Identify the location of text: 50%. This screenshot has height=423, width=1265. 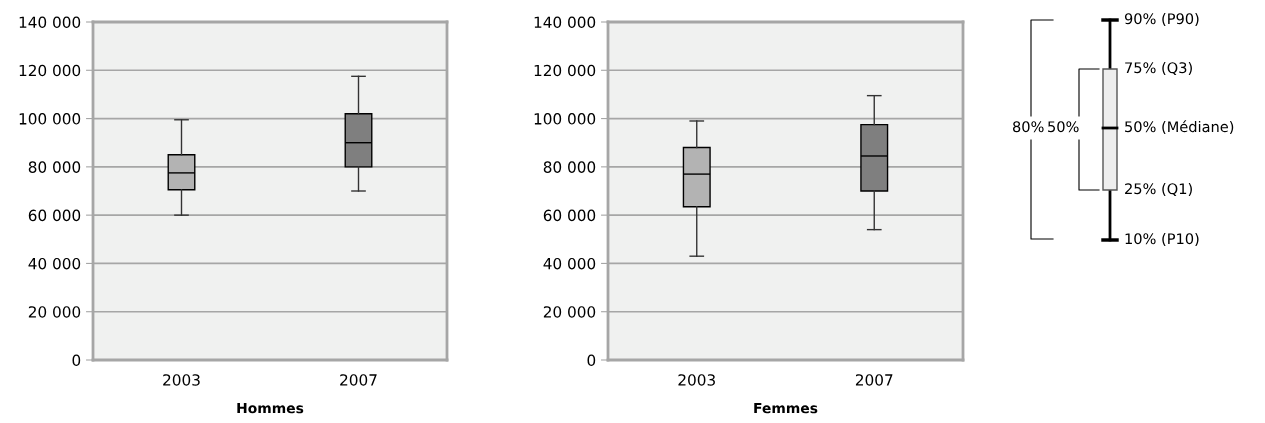
(1063, 127).